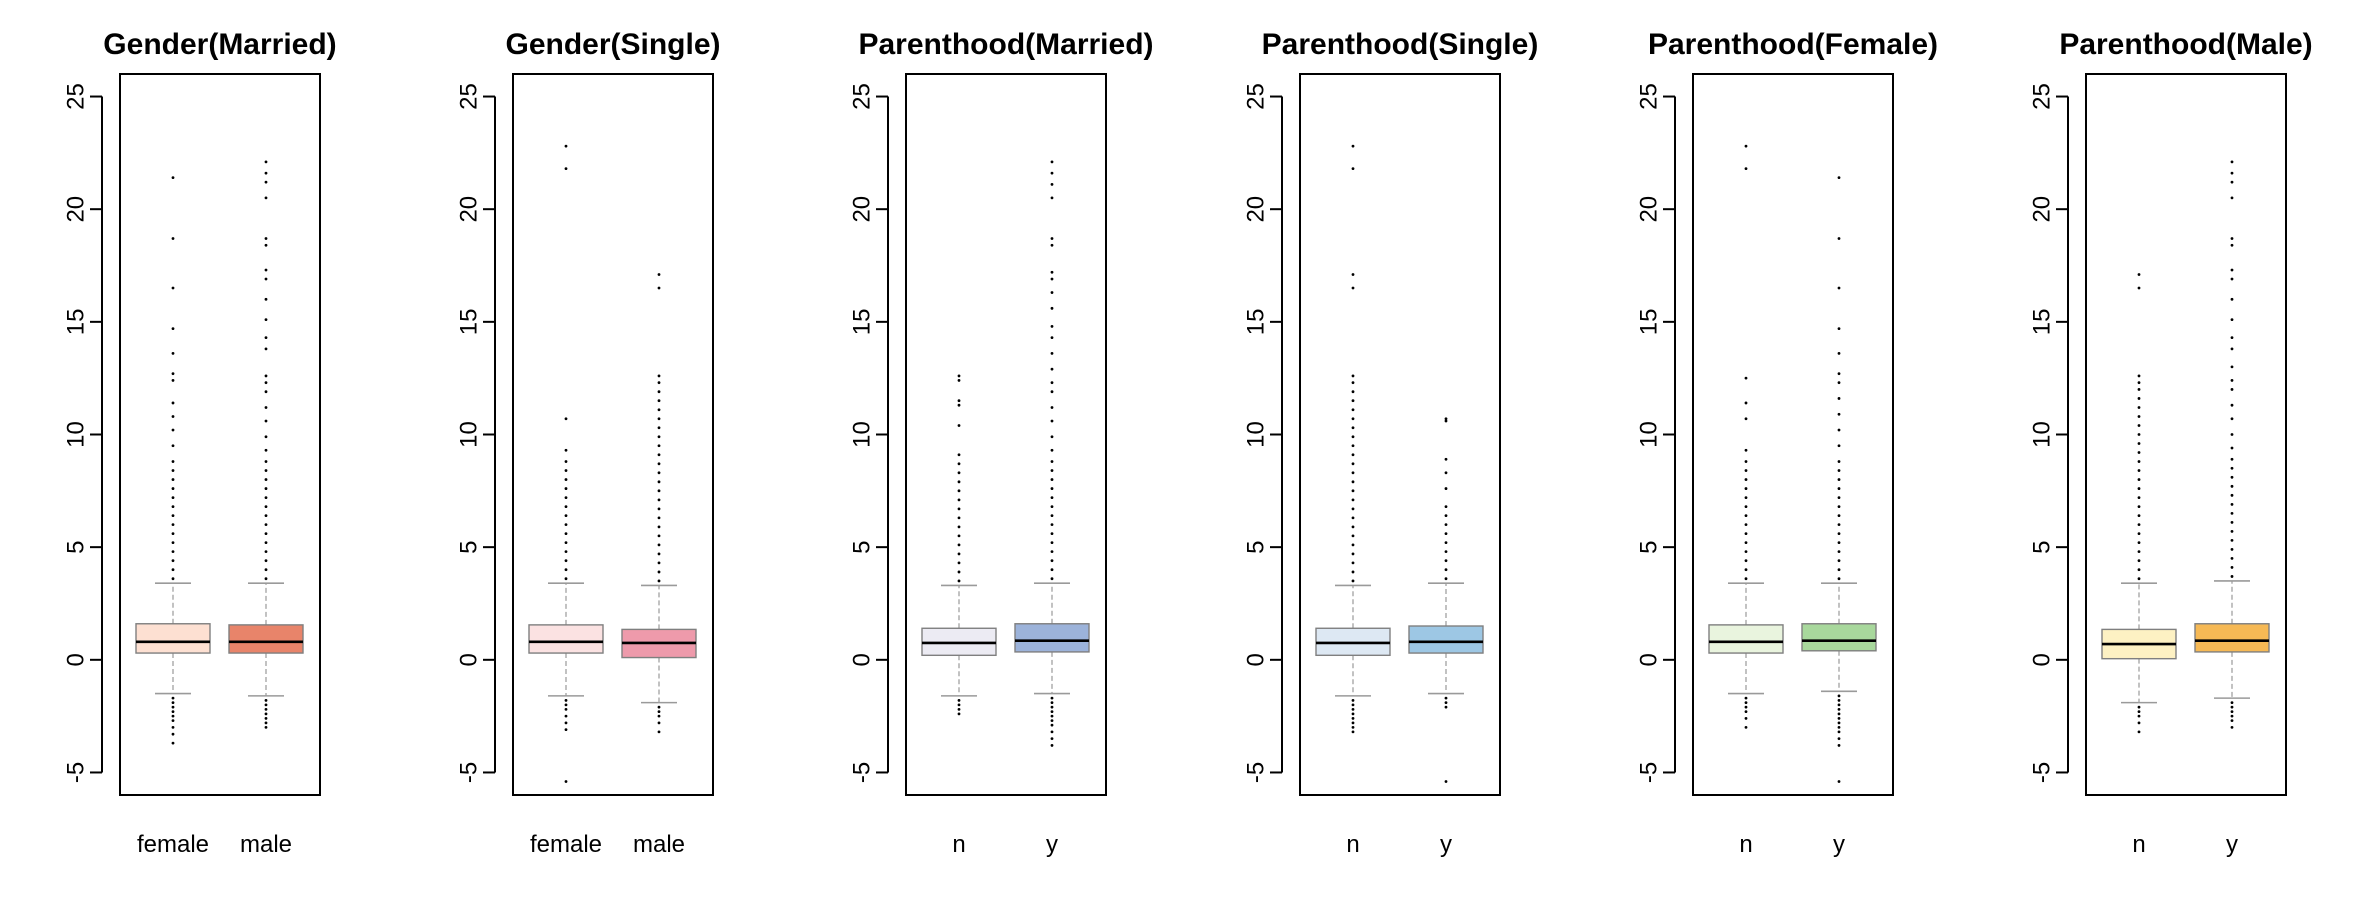  I want to click on x-category-label: y, so click(2232, 844).